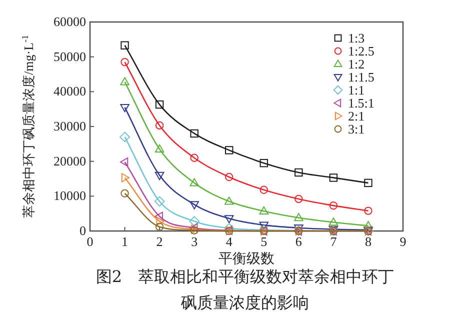 The width and height of the screenshot is (458, 330). I want to click on y-tick-label: 60000, so click(70, 21).